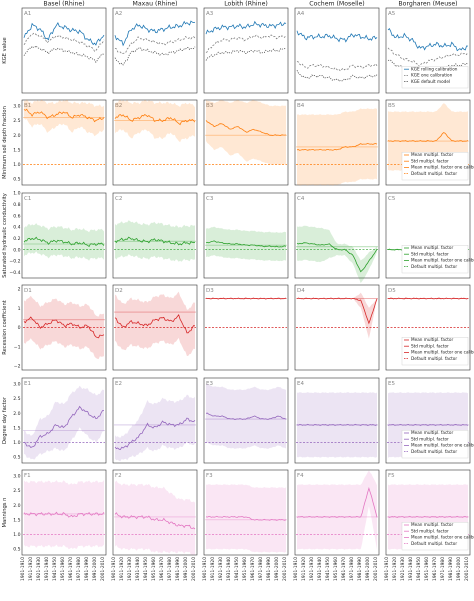 The image size is (474, 601). Describe the element at coordinates (155, 4) in the screenshot. I see `column-title: Maxau (Rhine)` at that location.